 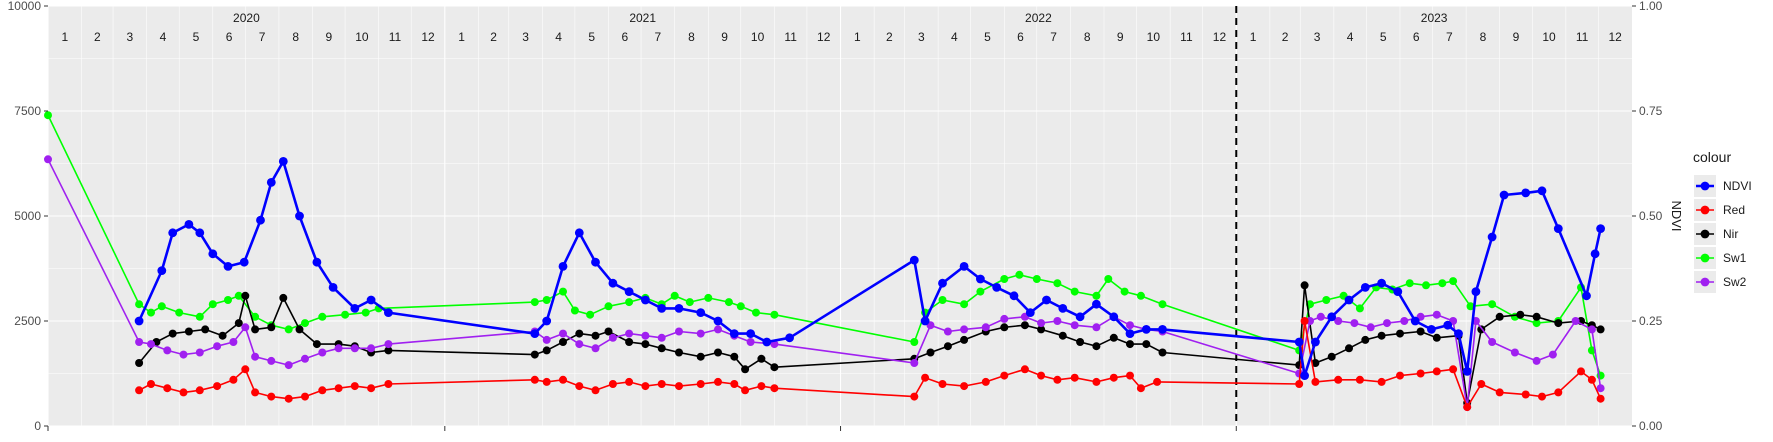 I want to click on right-axis-tick-label: 1.00, so click(x=1651, y=6).